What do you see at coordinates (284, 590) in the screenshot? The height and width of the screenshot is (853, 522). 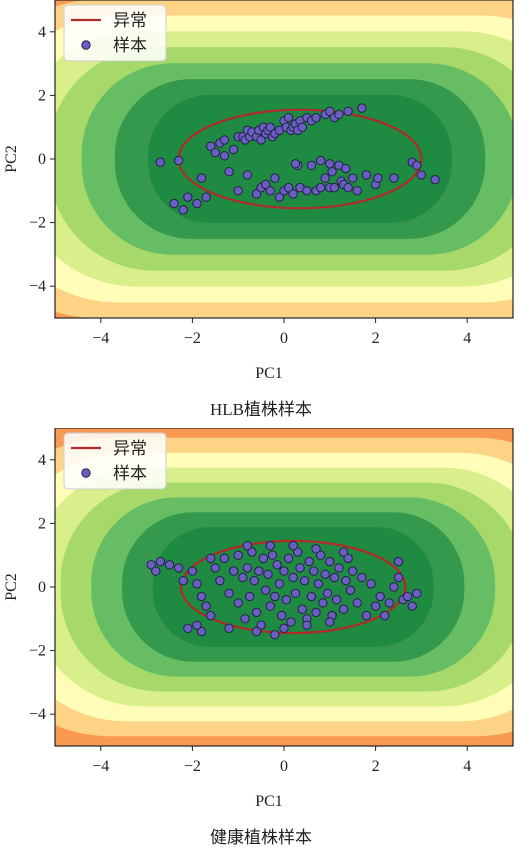 I see `sample-points` at bounding box center [284, 590].